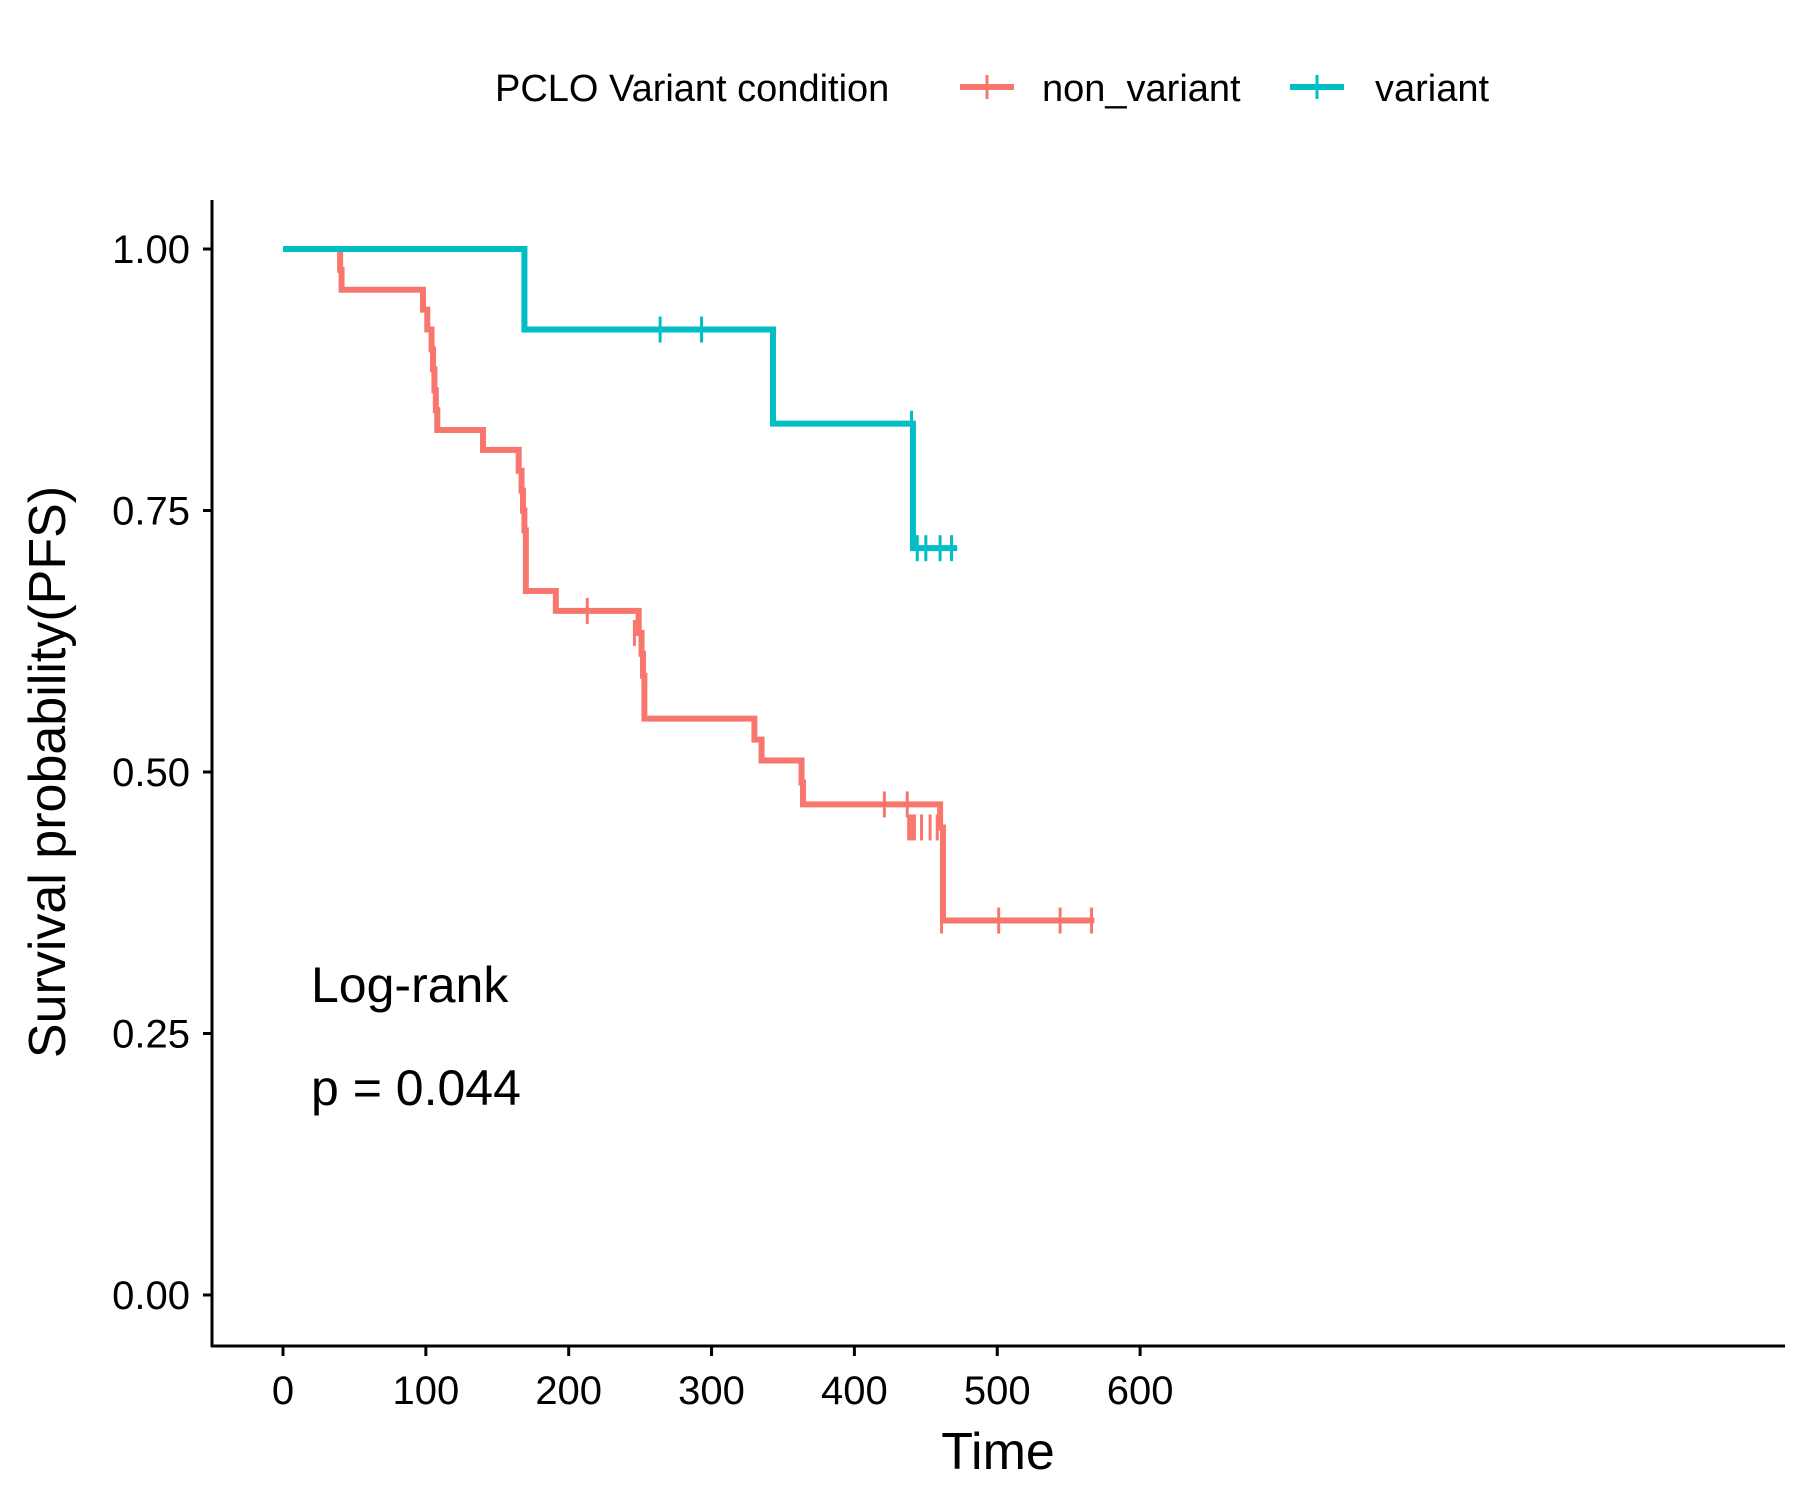  Describe the element at coordinates (1141, 89) in the screenshot. I see `legend-label-non-variant: non_variant` at that location.